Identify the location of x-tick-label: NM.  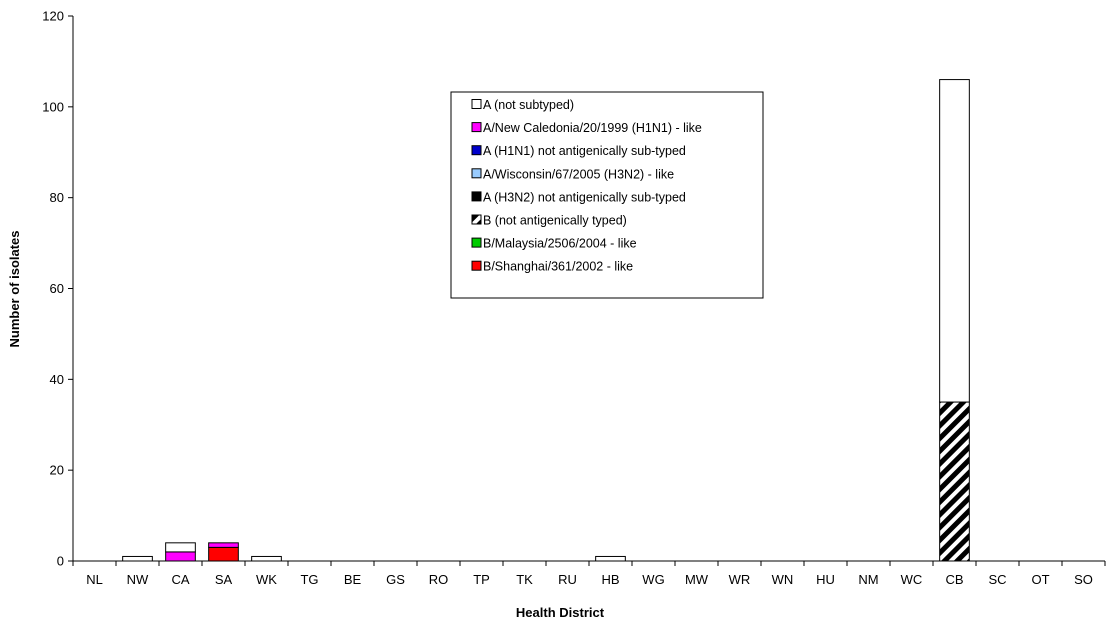
(868, 579).